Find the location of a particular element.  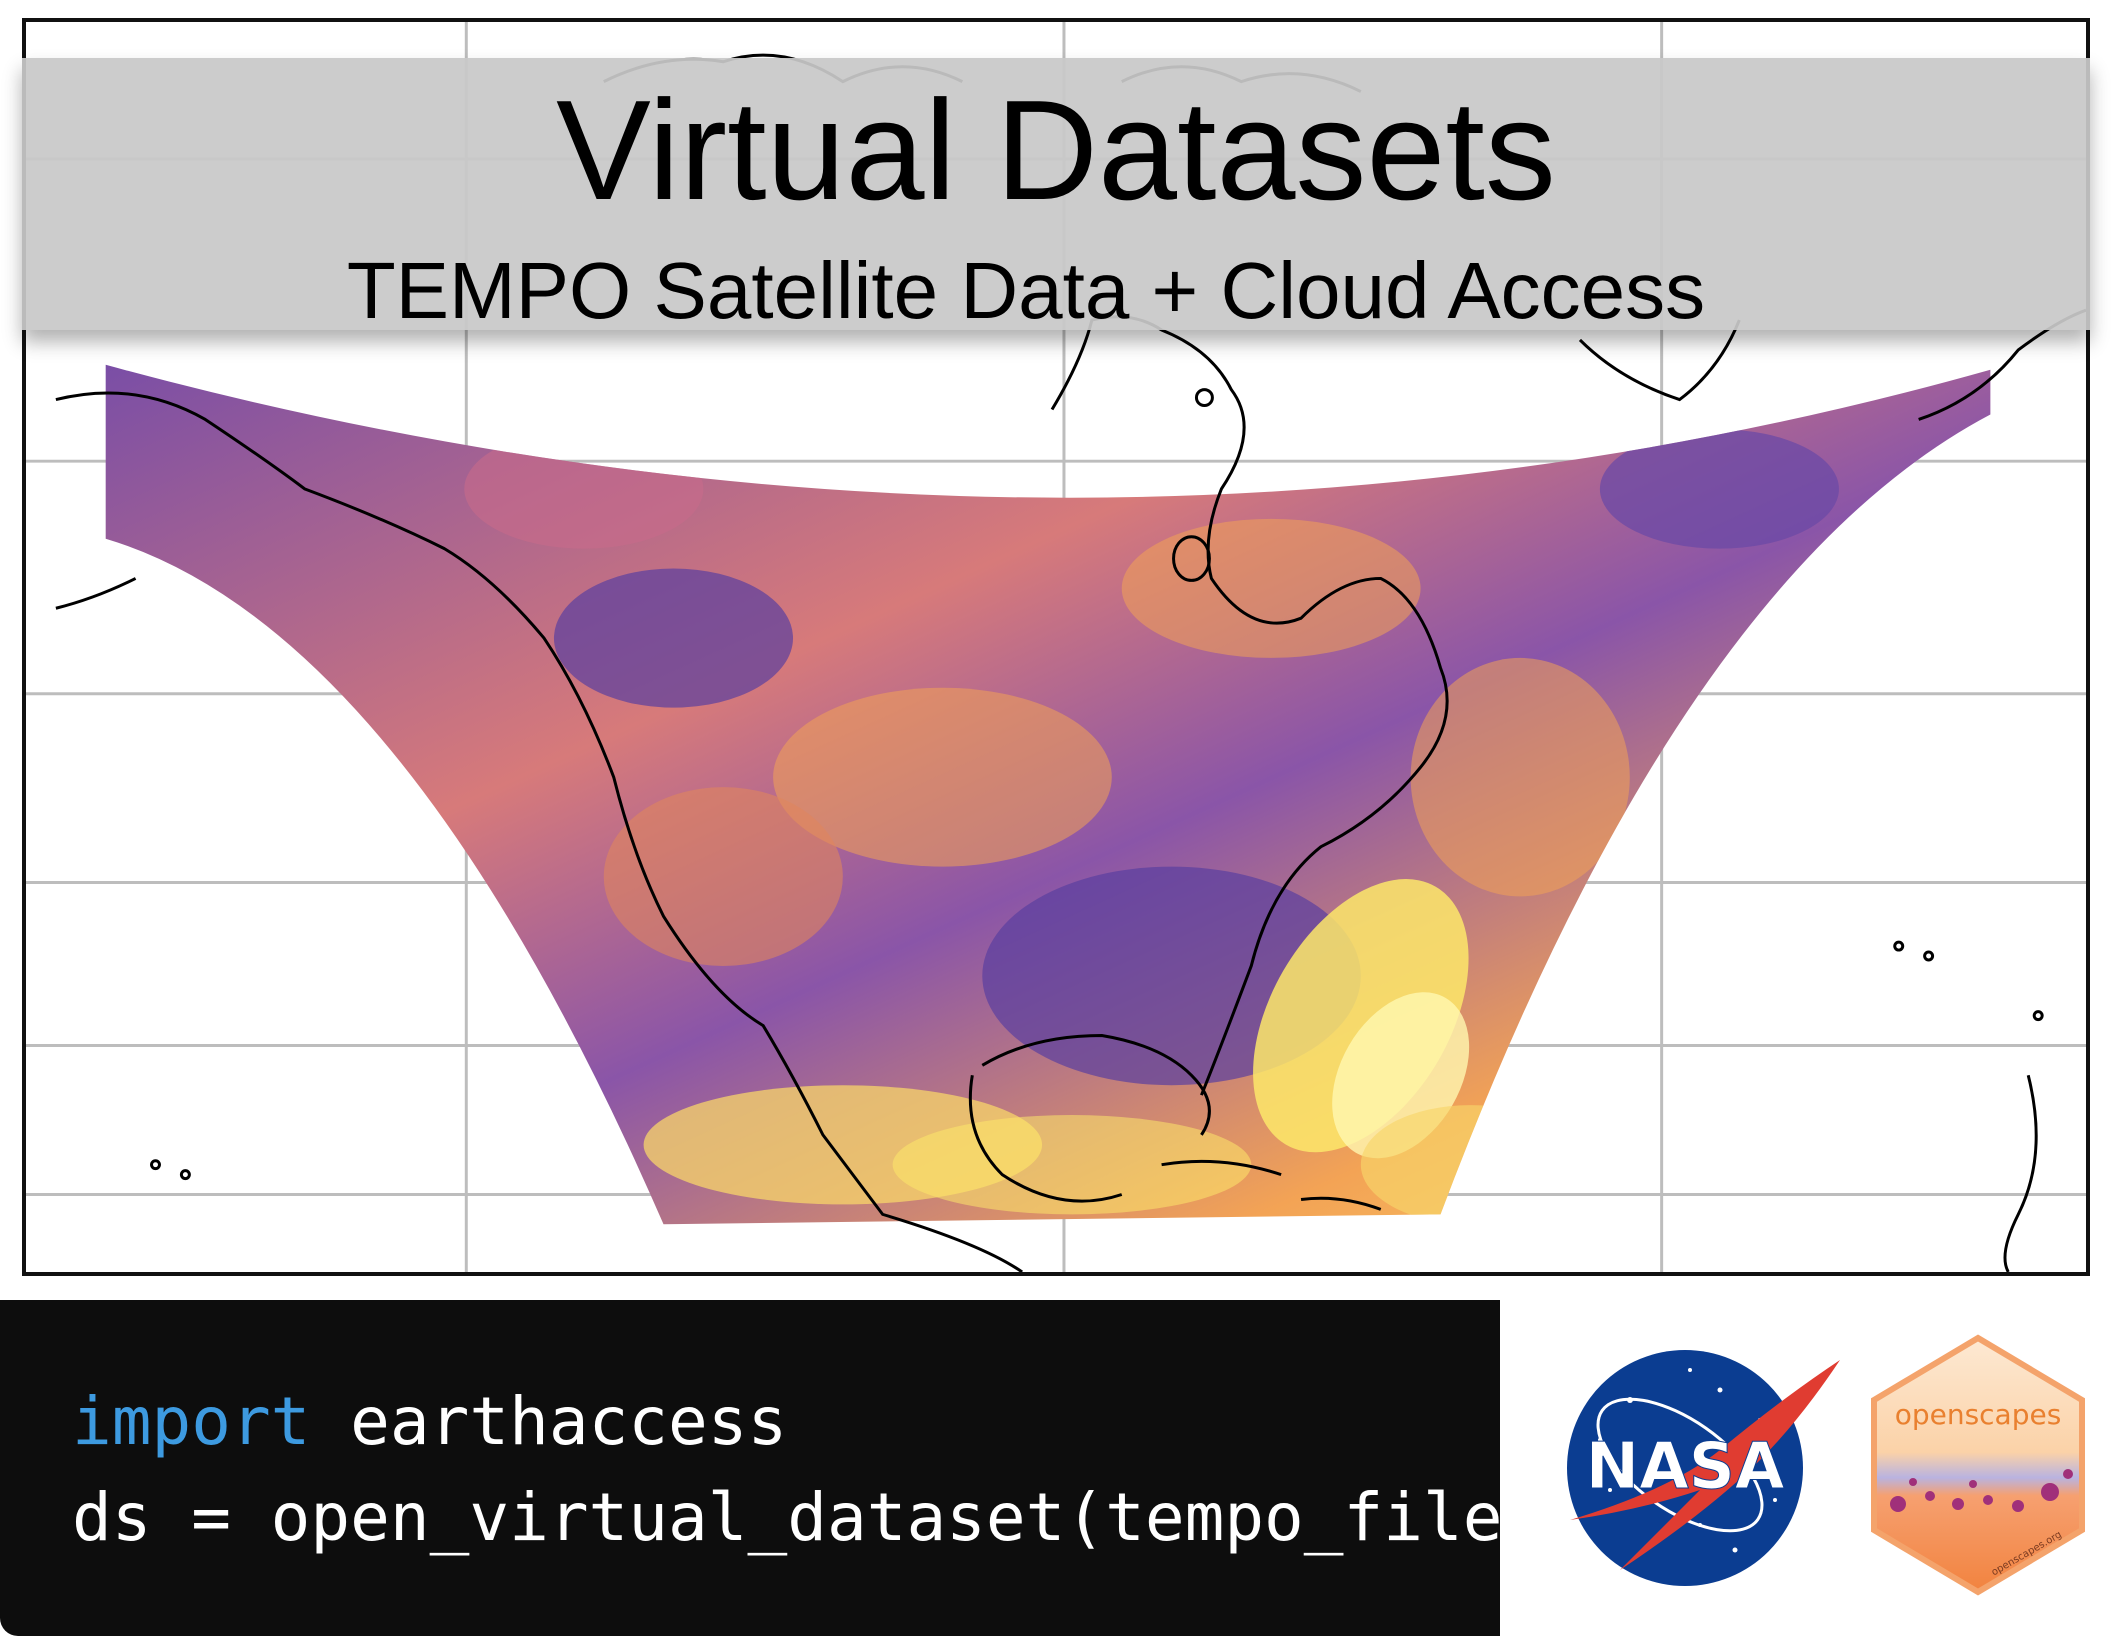

nasa-logo-text: NASA is located at coordinates (1685, 1467).